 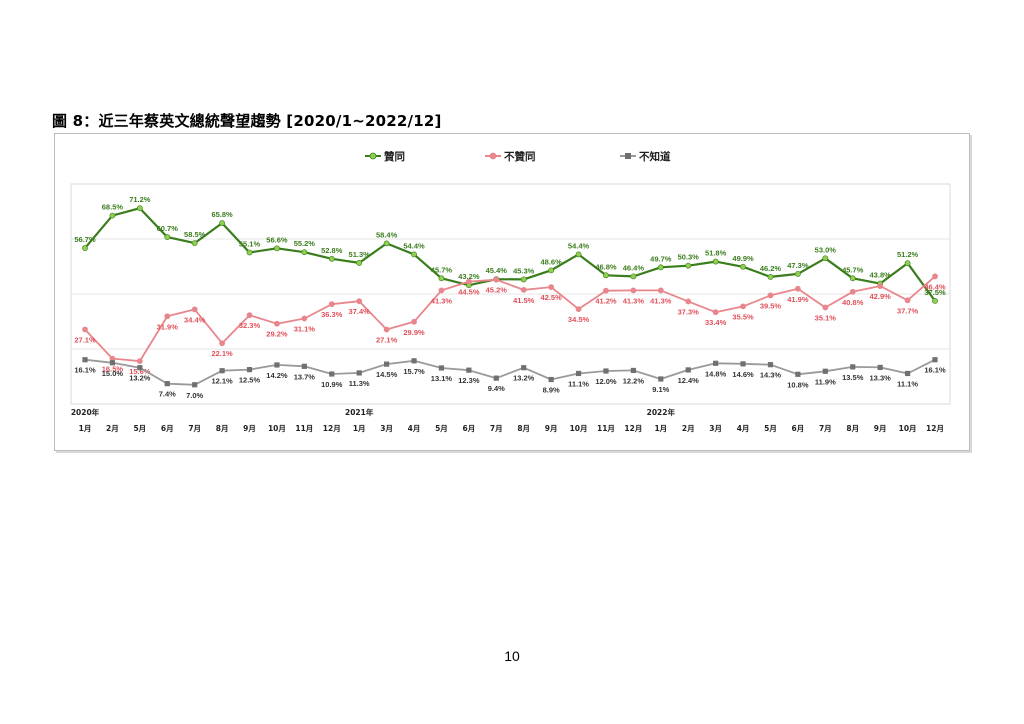 What do you see at coordinates (798, 384) in the screenshot?
I see `data-label: 10.8%` at bounding box center [798, 384].